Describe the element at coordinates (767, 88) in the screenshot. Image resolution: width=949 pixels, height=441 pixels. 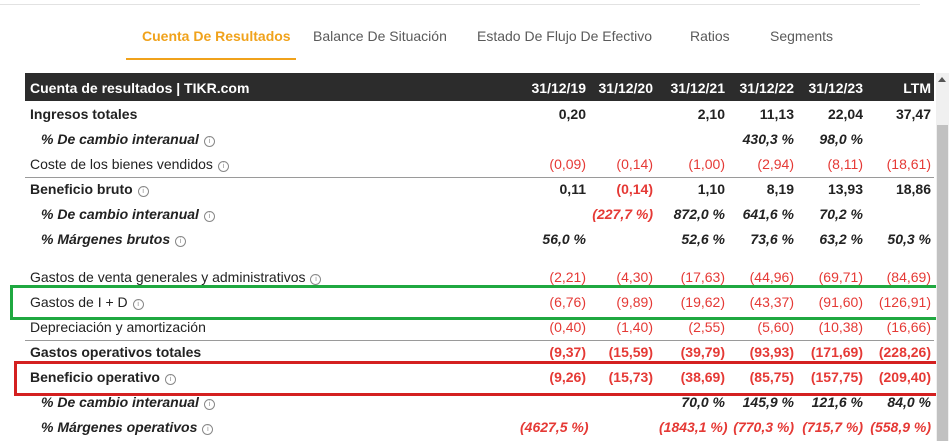
I see `column-header: 31/12/22` at that location.